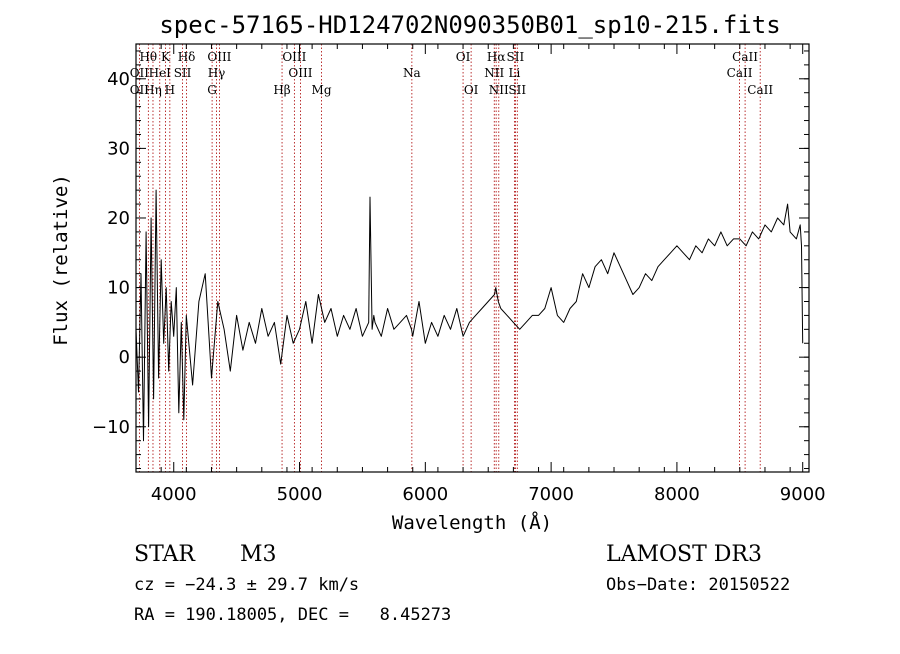 This screenshot has height=654, width=900. Describe the element at coordinates (166, 57) in the screenshot. I see `line-marker-label: K` at that location.